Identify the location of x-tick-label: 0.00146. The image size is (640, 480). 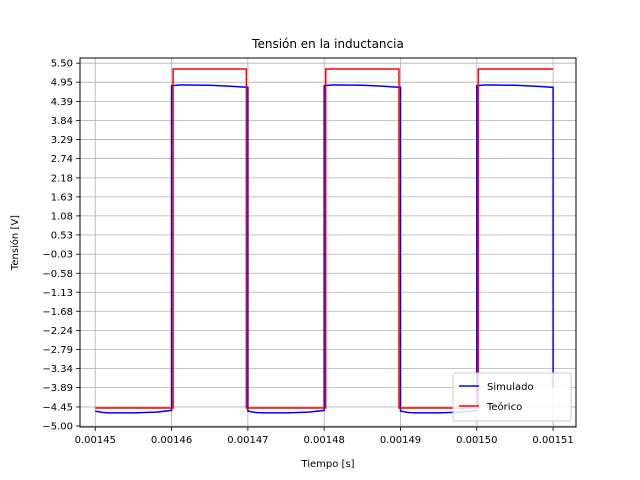
(171, 440).